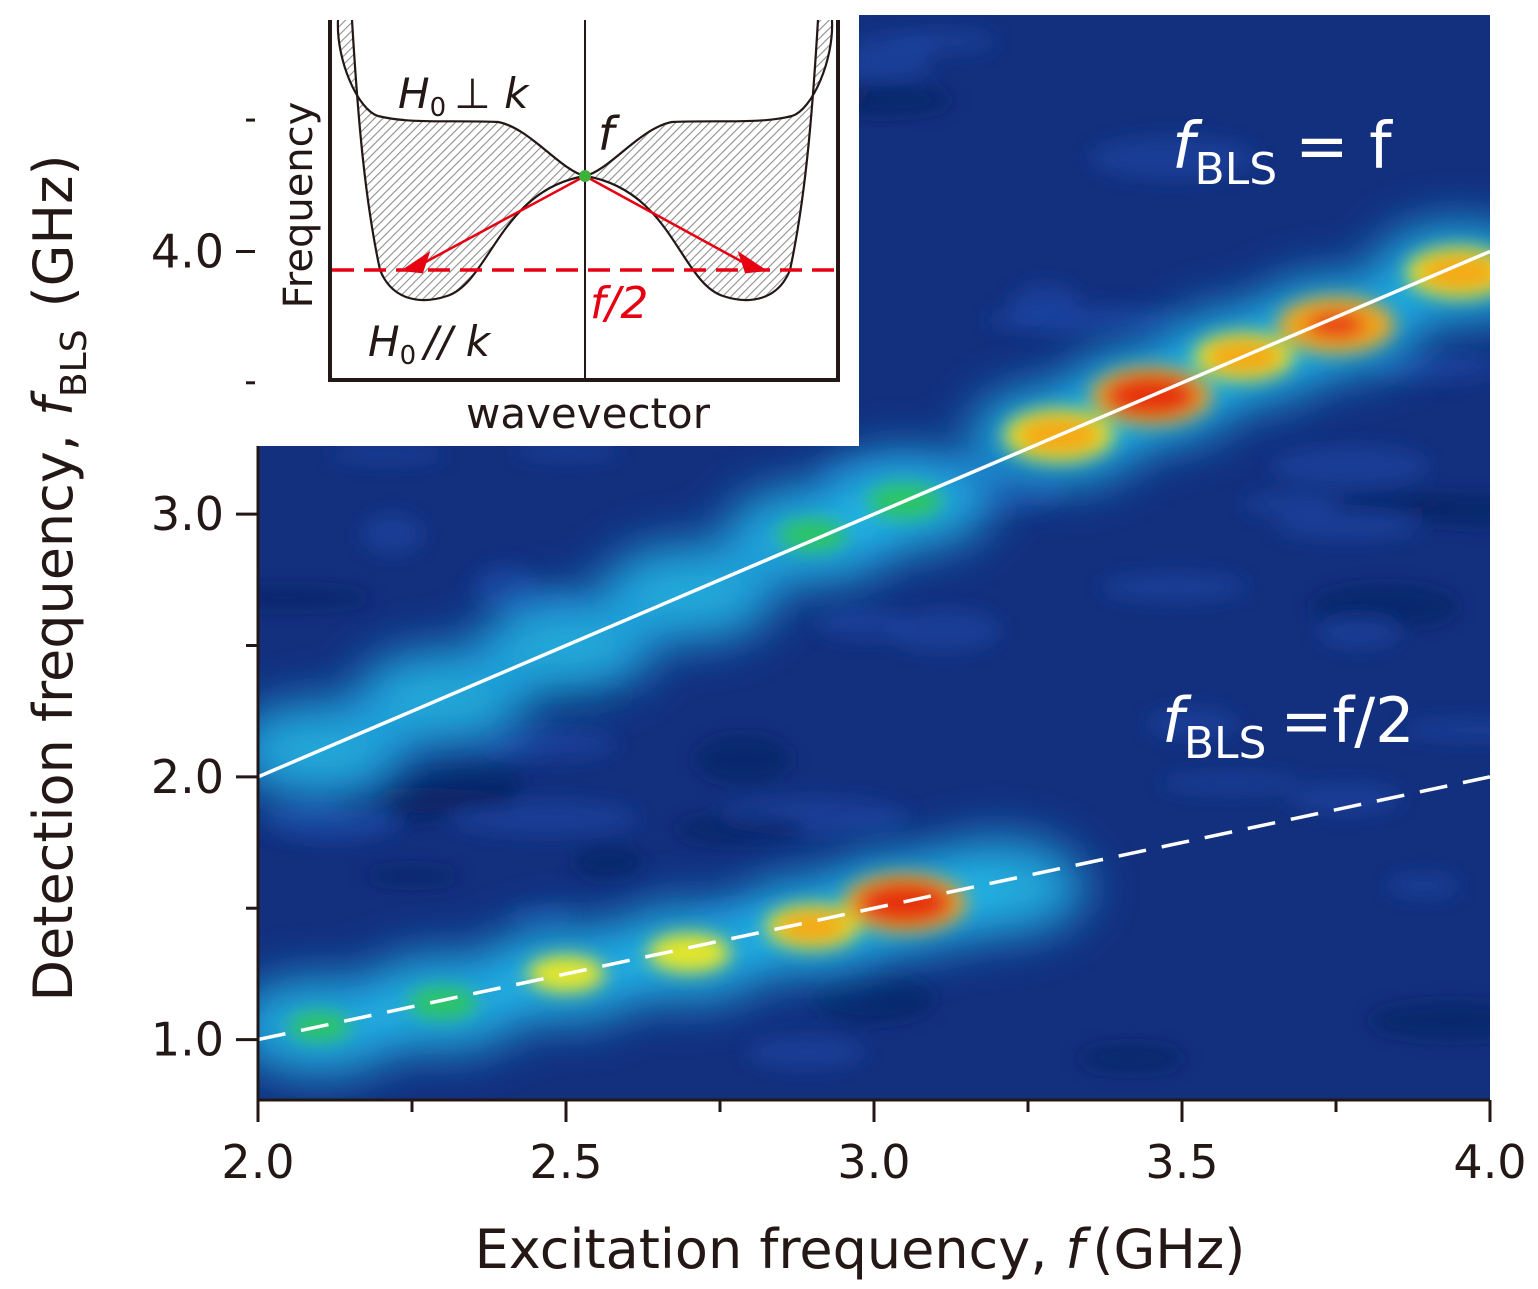 Image resolution: width=1538 pixels, height=1289 pixels. What do you see at coordinates (464, 96) in the screenshot?
I see `inset-perpendicular-label: H0 ⊥ k` at bounding box center [464, 96].